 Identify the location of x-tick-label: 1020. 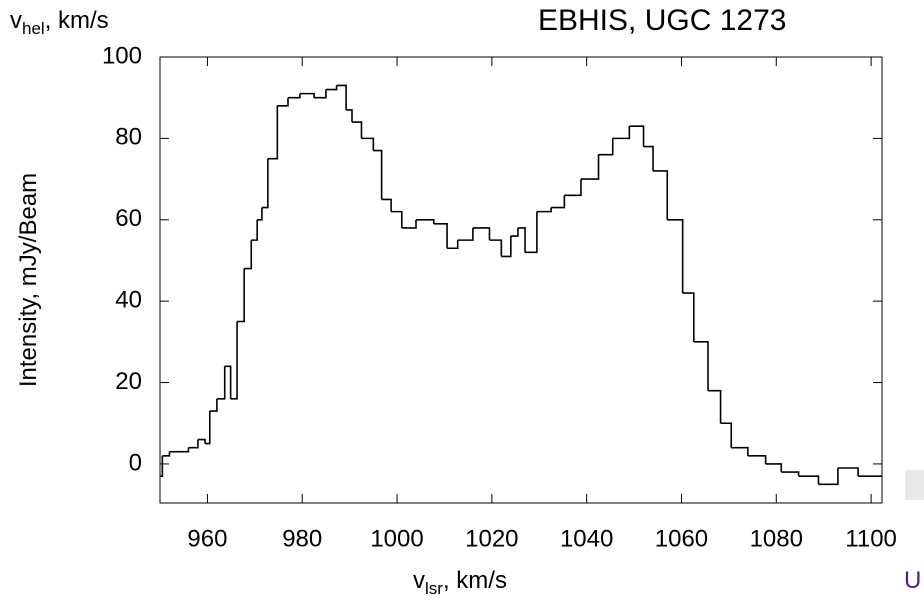
(491, 538).